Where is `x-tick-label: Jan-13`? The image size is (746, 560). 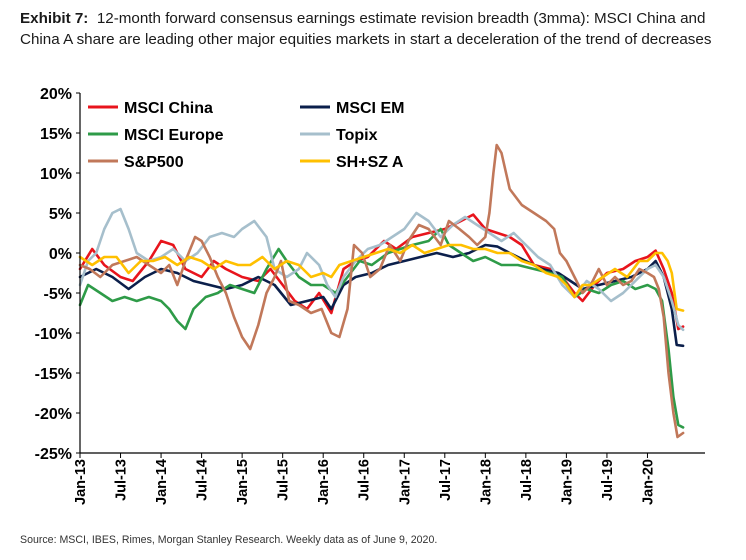
x-tick-label: Jan-13 is located at coordinates (81, 482).